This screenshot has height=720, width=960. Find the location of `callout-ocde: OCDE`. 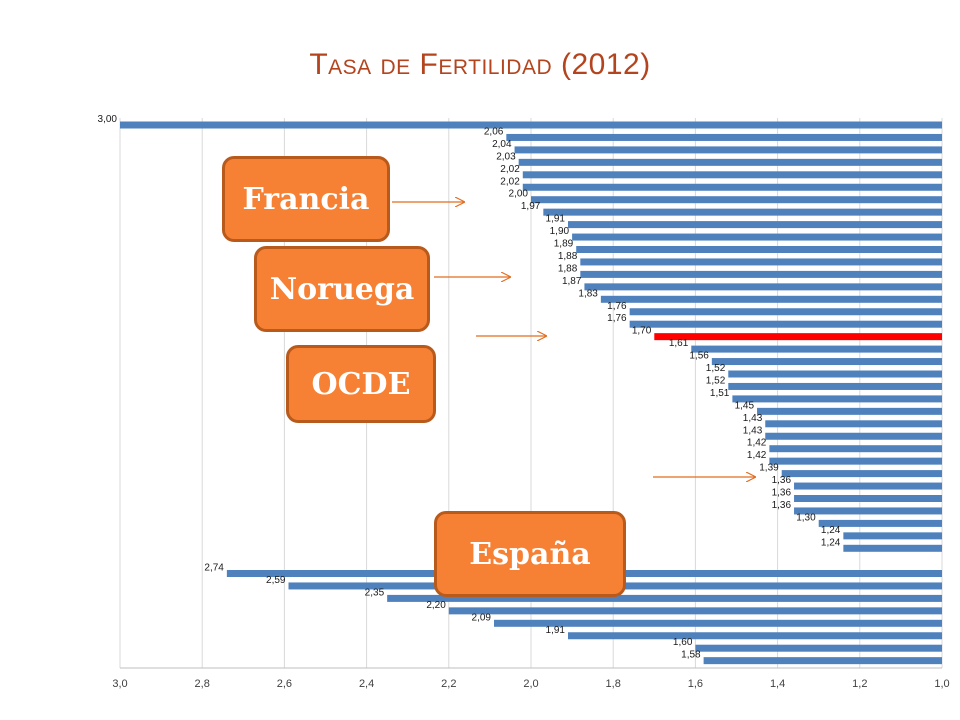

callout-ocde: OCDE is located at coordinates (361, 384).